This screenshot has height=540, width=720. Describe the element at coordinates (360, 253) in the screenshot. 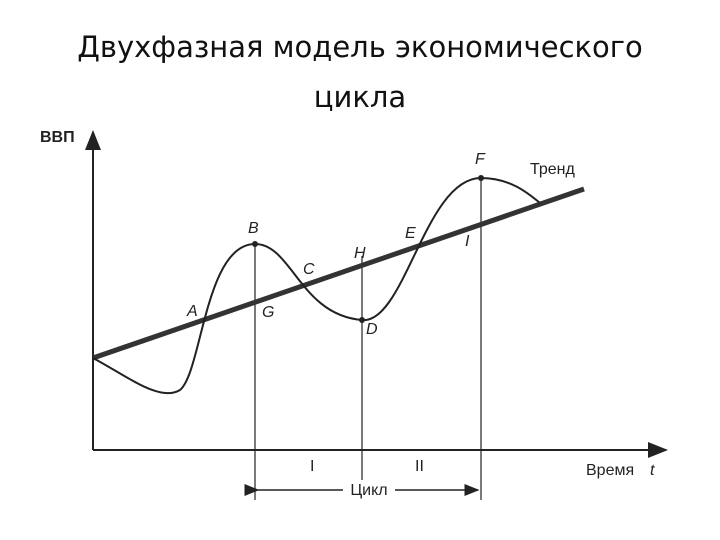

I see `point-label: H` at that location.